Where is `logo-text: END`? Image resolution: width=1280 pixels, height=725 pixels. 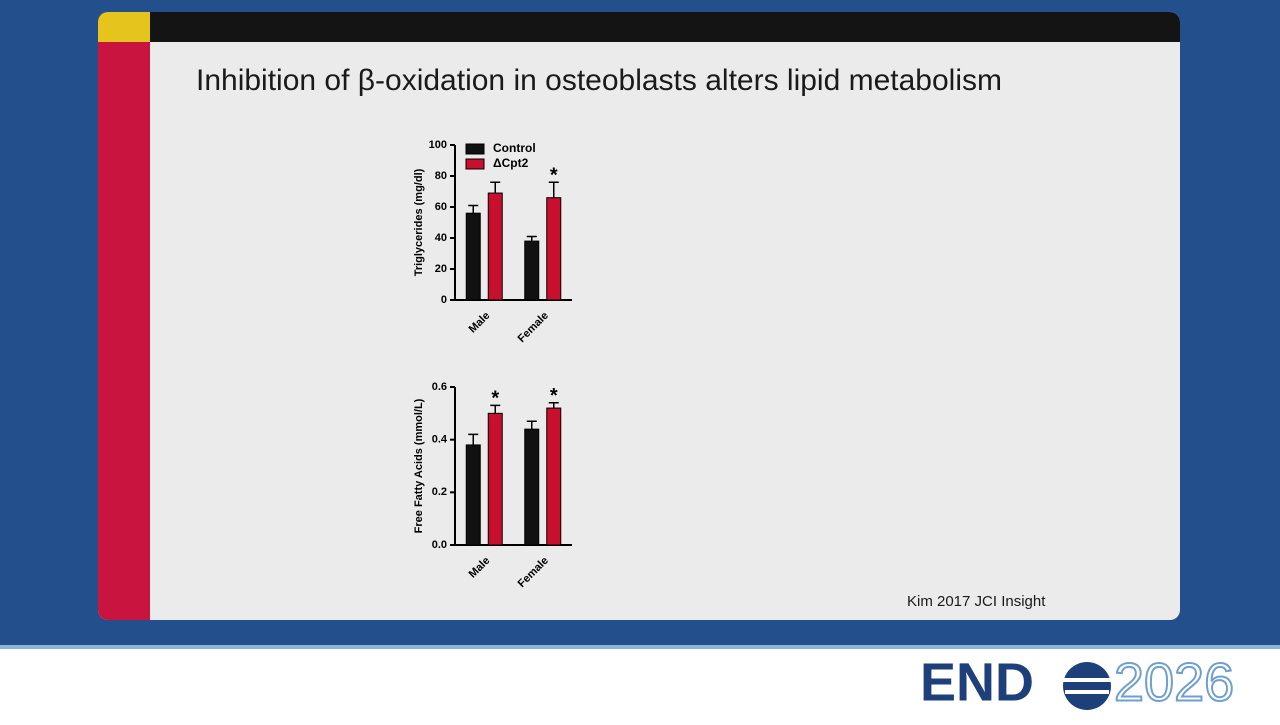
logo-text: END is located at coordinates (977, 682).